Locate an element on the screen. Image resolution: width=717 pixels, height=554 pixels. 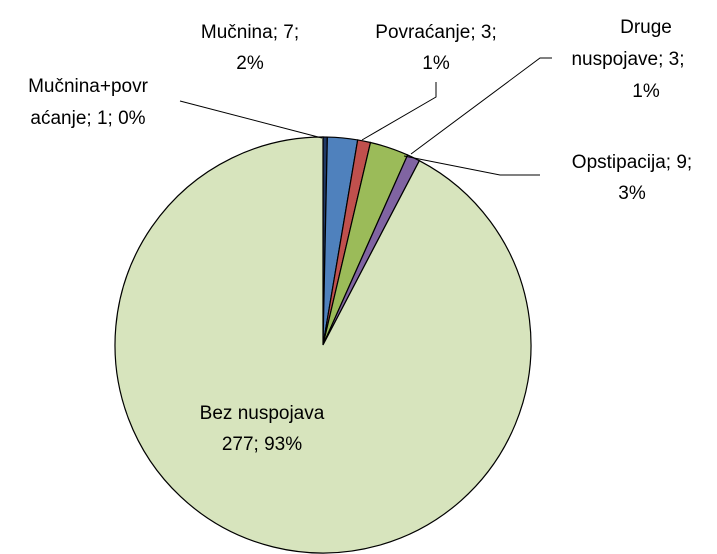
data-label: nuspojave; 3; is located at coordinates (627, 59).